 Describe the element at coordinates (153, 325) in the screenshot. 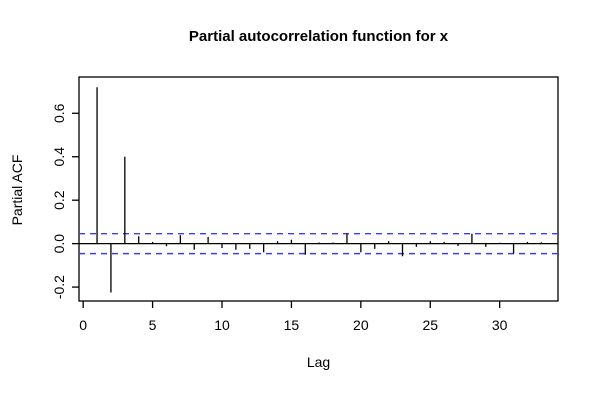

I see `x-tick-label: 5` at that location.